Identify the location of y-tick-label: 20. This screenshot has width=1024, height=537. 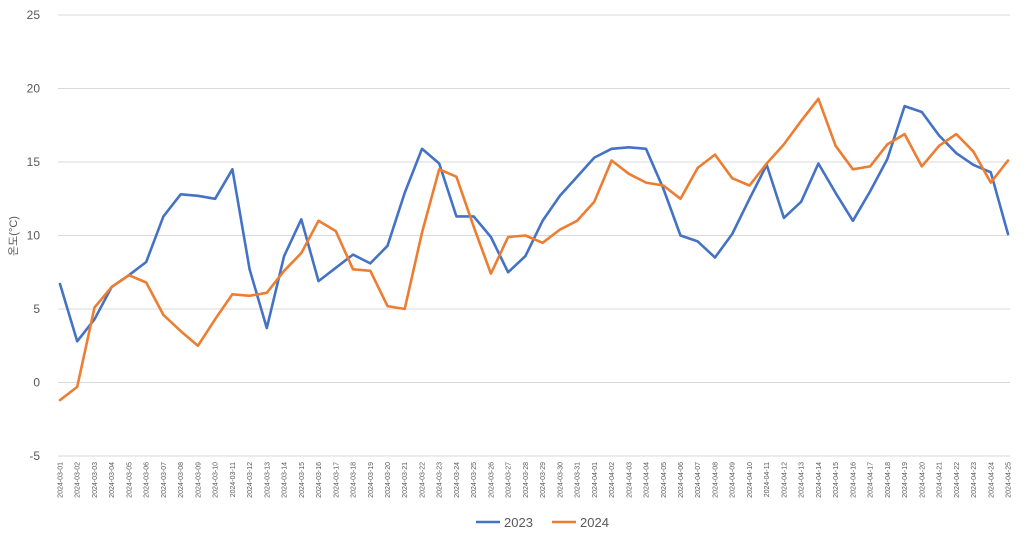
(34, 89).